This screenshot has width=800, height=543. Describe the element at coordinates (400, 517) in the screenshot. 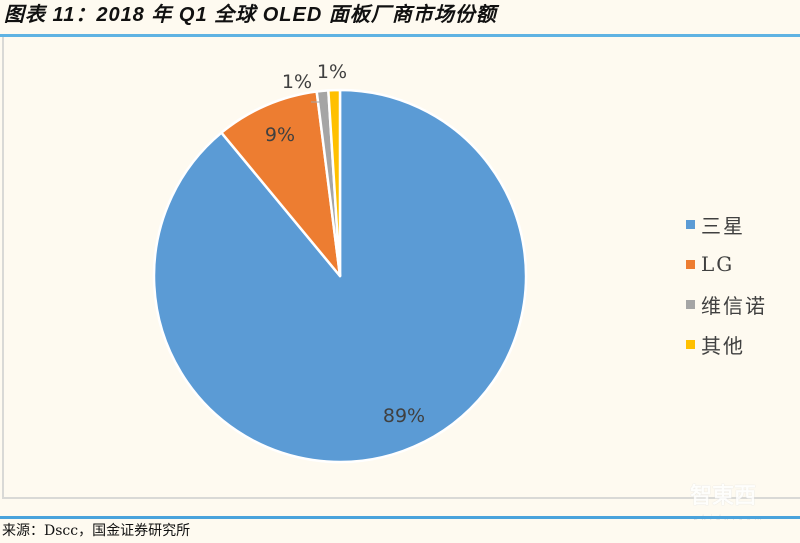

I see `bottom-divider` at that location.